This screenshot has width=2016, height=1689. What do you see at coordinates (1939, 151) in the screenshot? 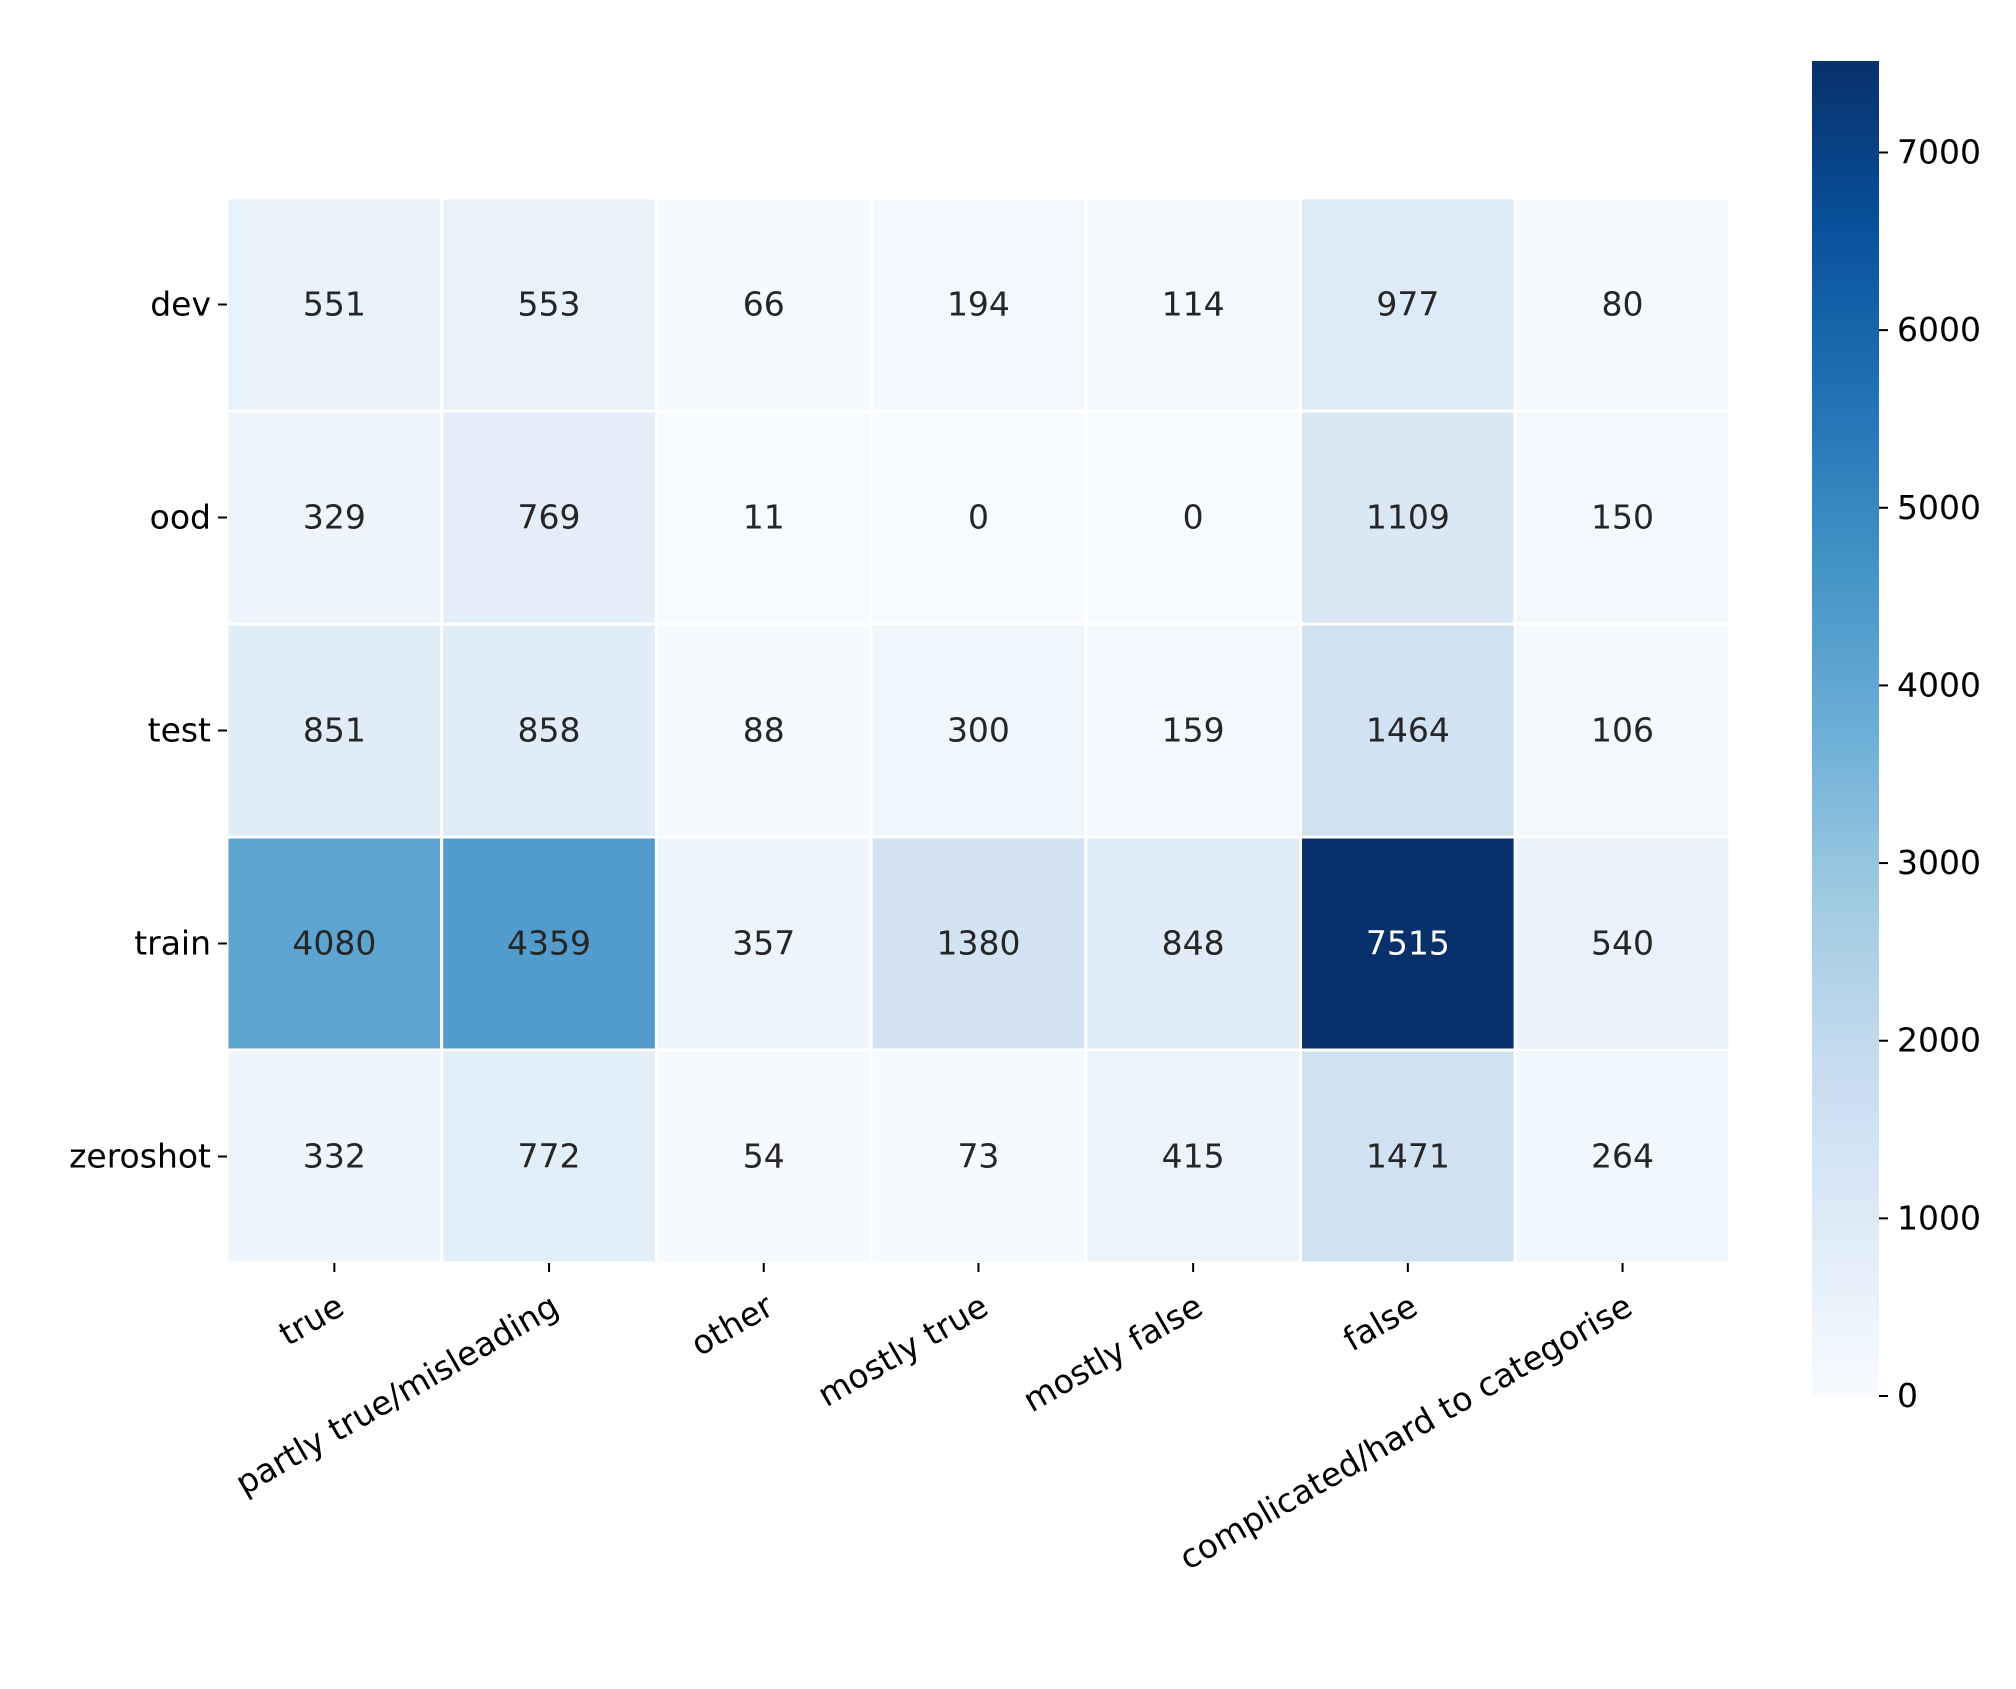
I see `colorbar-tick-label: 7000` at bounding box center [1939, 151].